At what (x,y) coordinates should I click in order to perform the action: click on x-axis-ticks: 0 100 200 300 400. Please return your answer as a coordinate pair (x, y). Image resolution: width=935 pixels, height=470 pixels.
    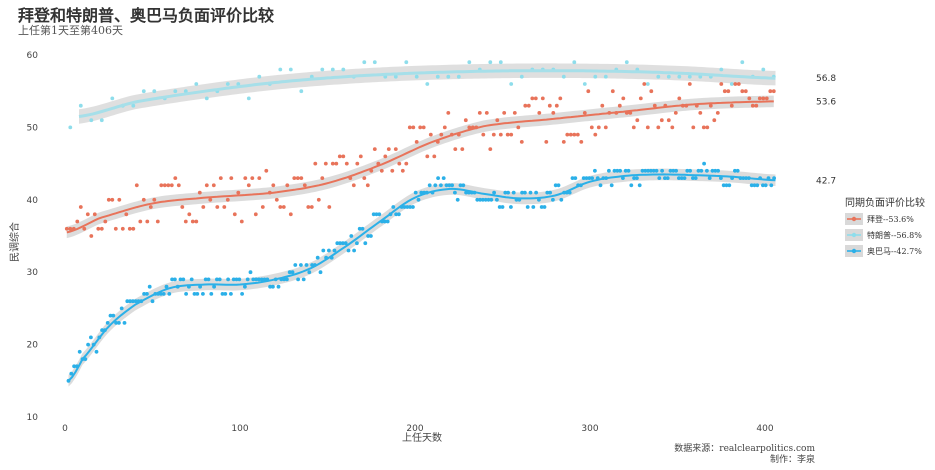
    Looking at the image, I should click on (418, 429).